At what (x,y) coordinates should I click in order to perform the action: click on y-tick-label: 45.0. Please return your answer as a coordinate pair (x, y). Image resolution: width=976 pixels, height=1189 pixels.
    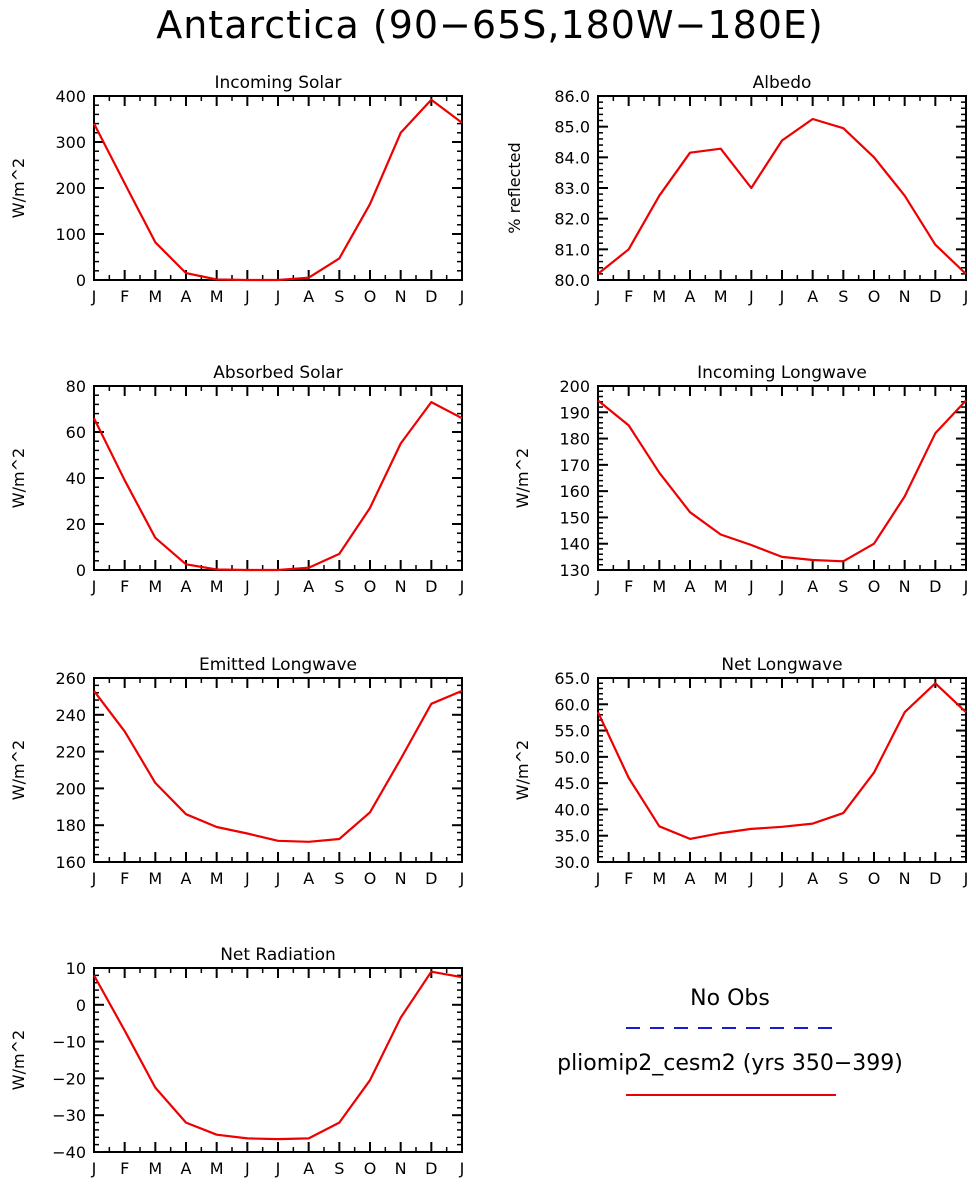
    Looking at the image, I should click on (572, 783).